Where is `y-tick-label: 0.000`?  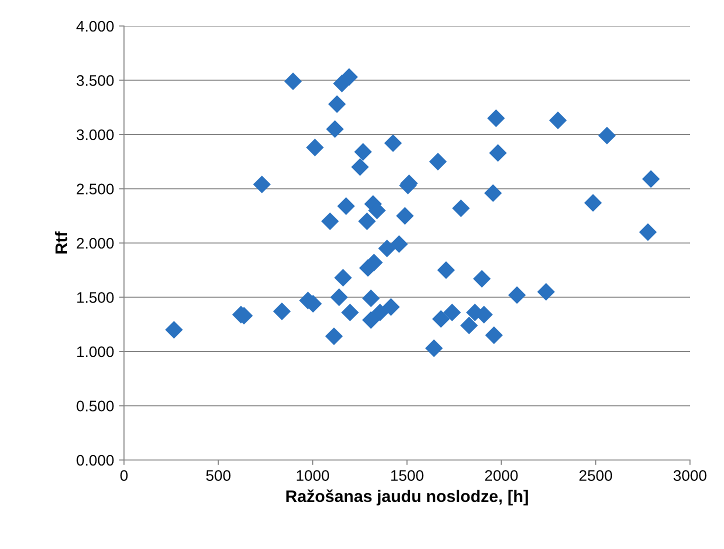 y-tick-label: 0.000 is located at coordinates (95, 460).